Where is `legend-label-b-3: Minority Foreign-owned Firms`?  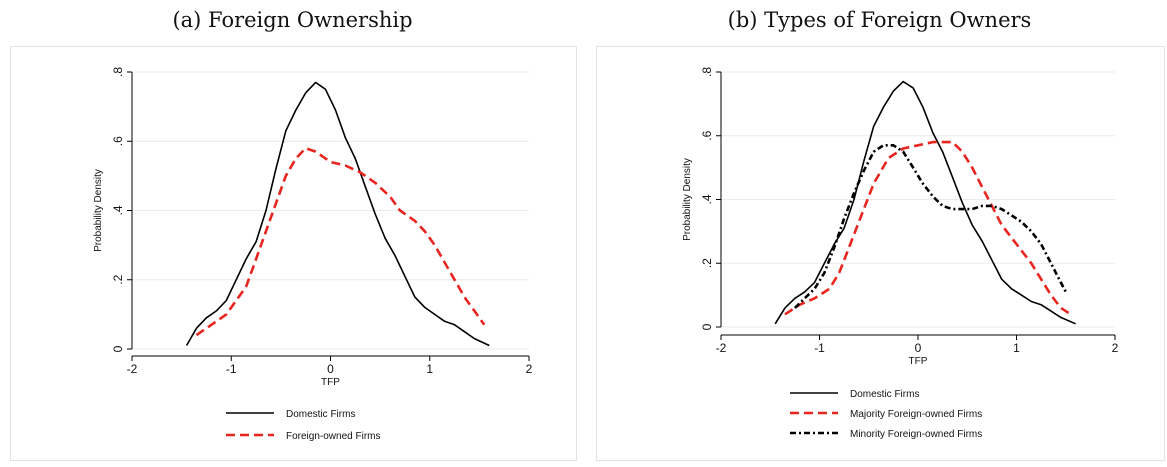 legend-label-b-3: Minority Foreign-owned Firms is located at coordinates (916, 434).